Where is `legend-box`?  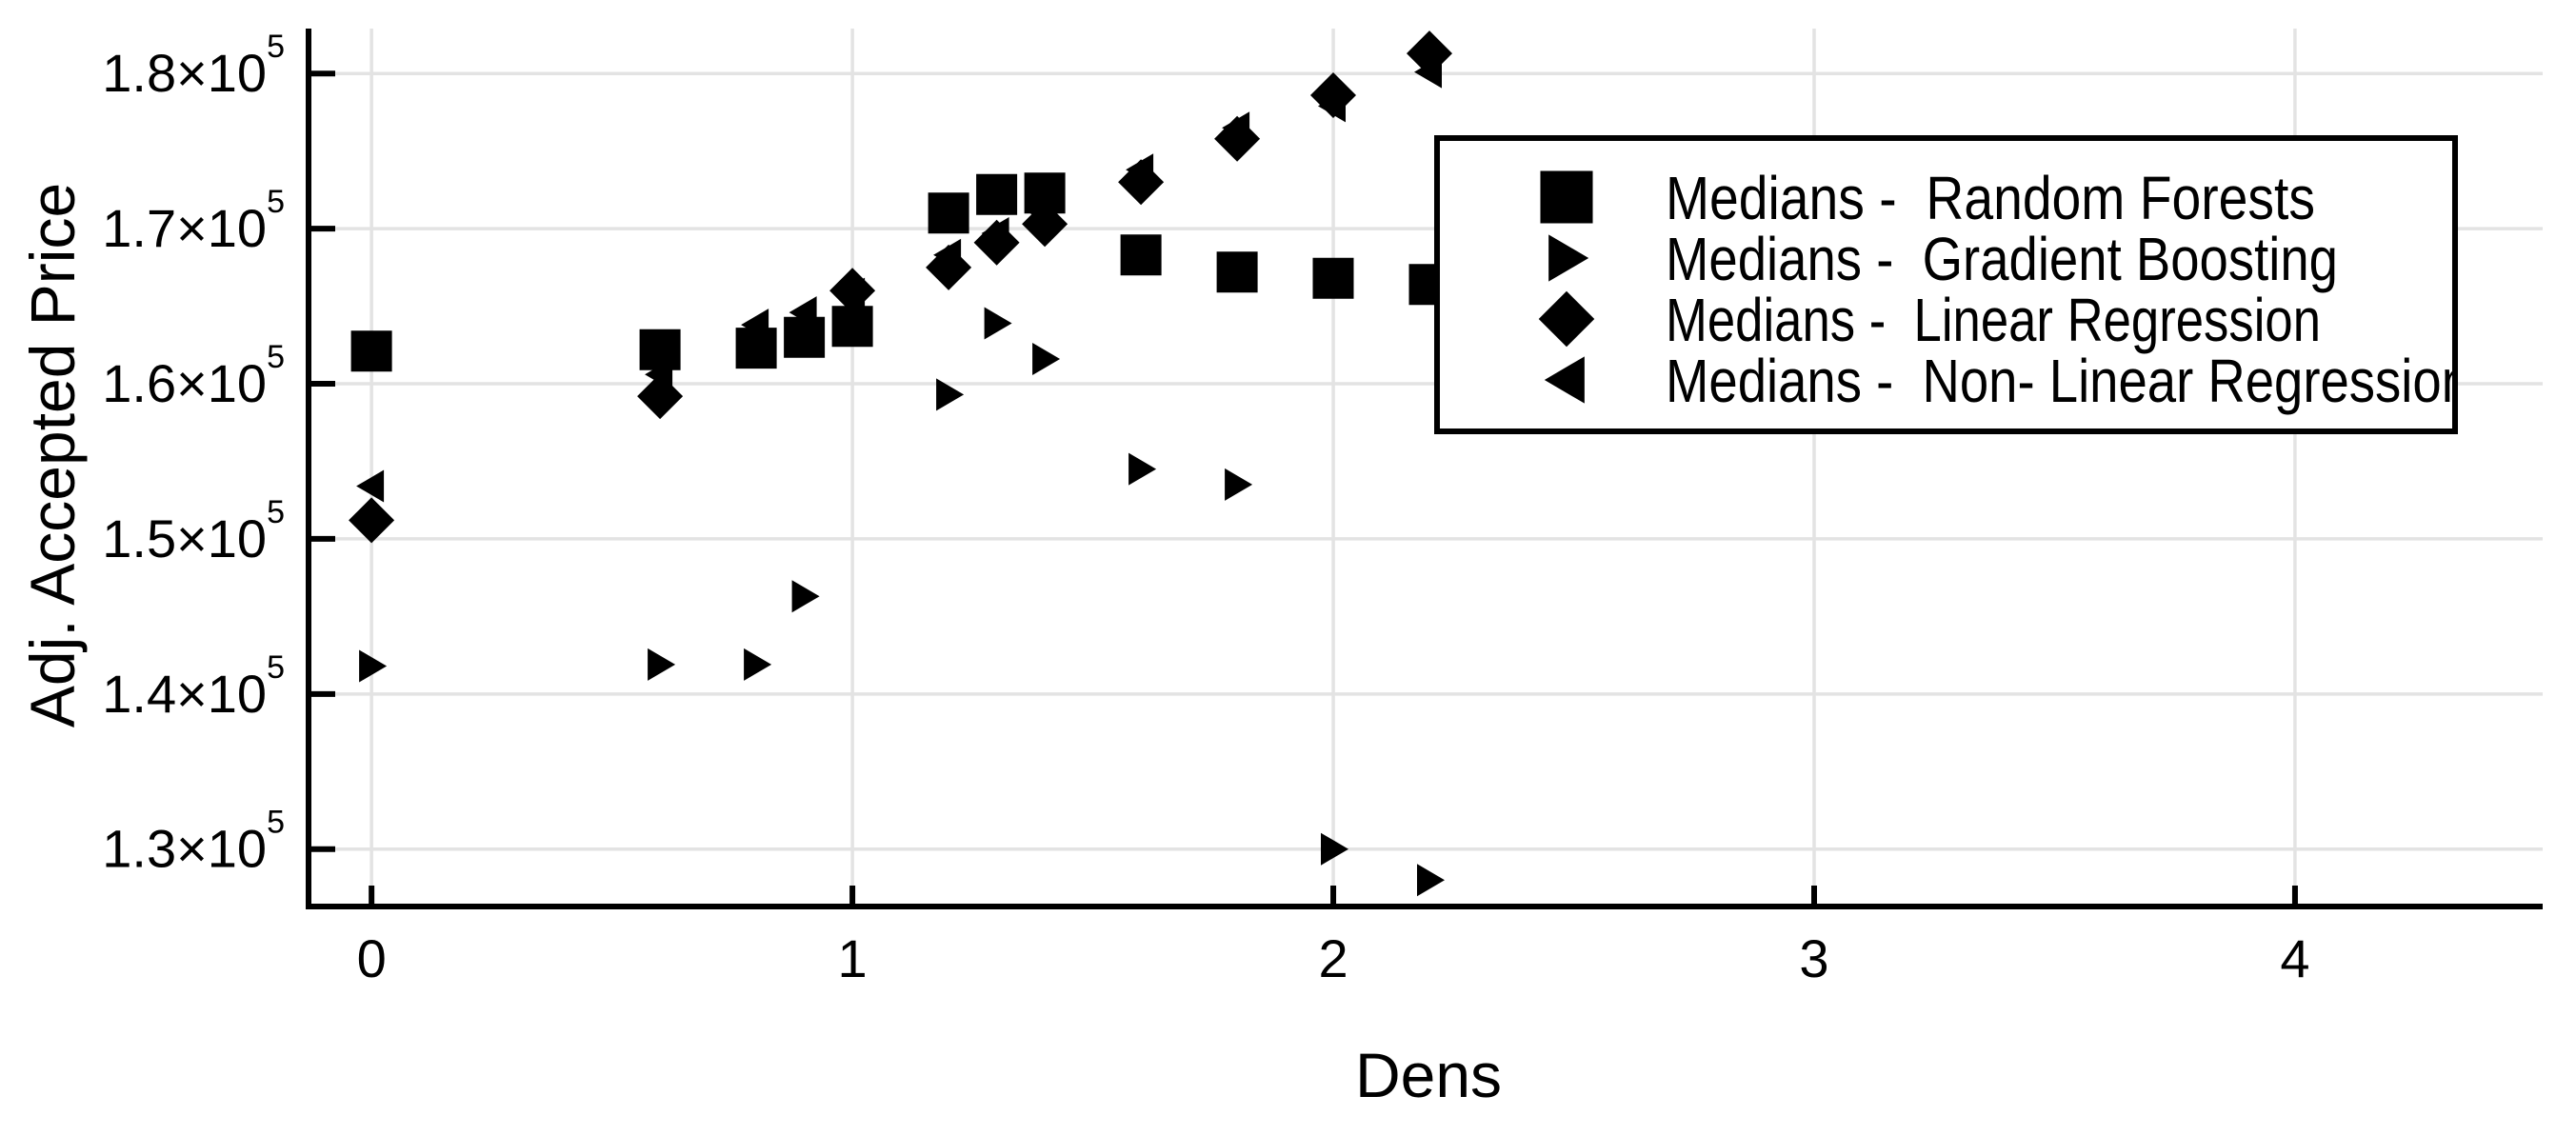
legend-box is located at coordinates (1946, 284).